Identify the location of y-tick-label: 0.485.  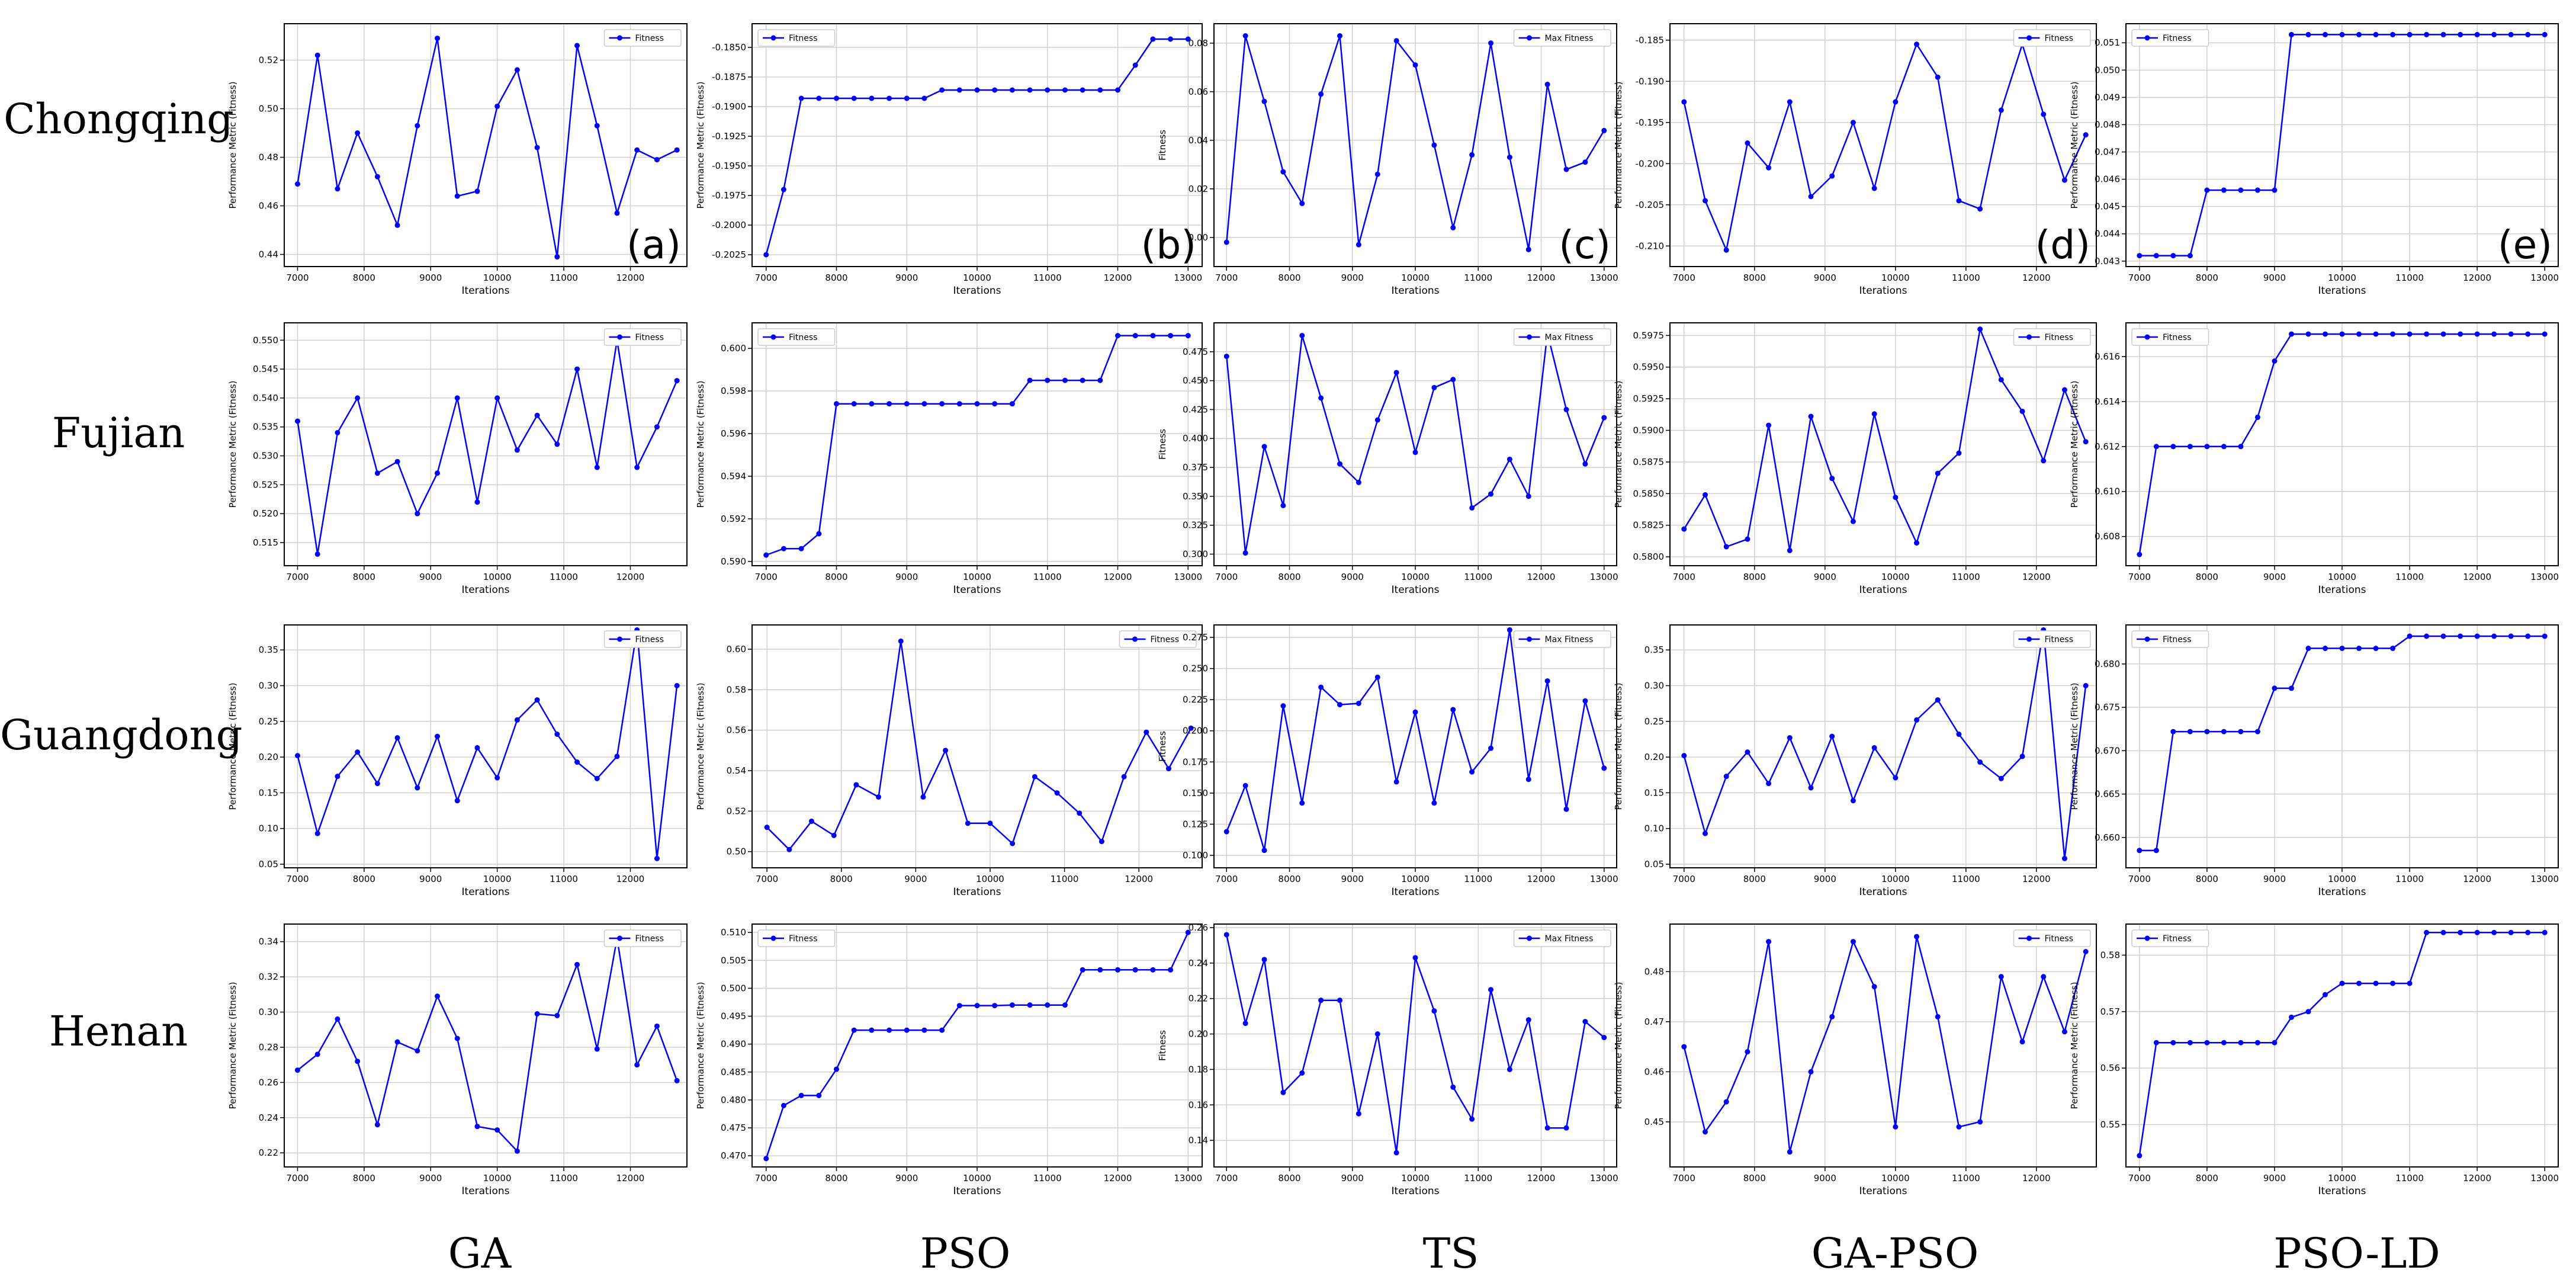
(733, 1072).